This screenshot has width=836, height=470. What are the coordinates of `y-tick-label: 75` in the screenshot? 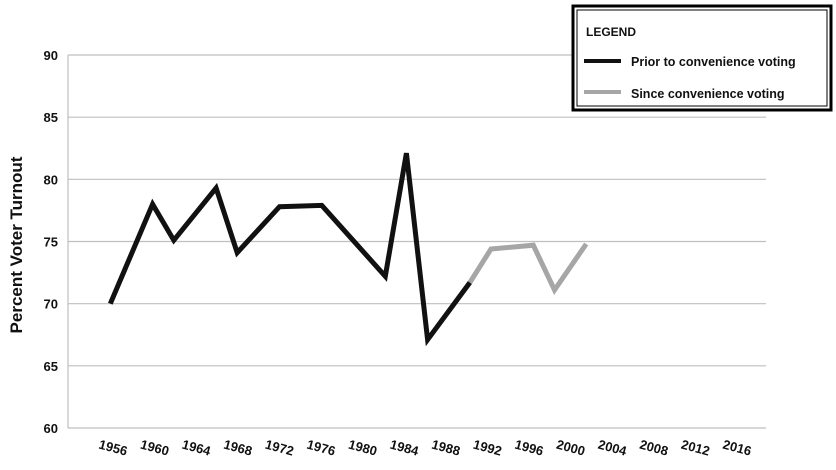 It's located at (51, 242).